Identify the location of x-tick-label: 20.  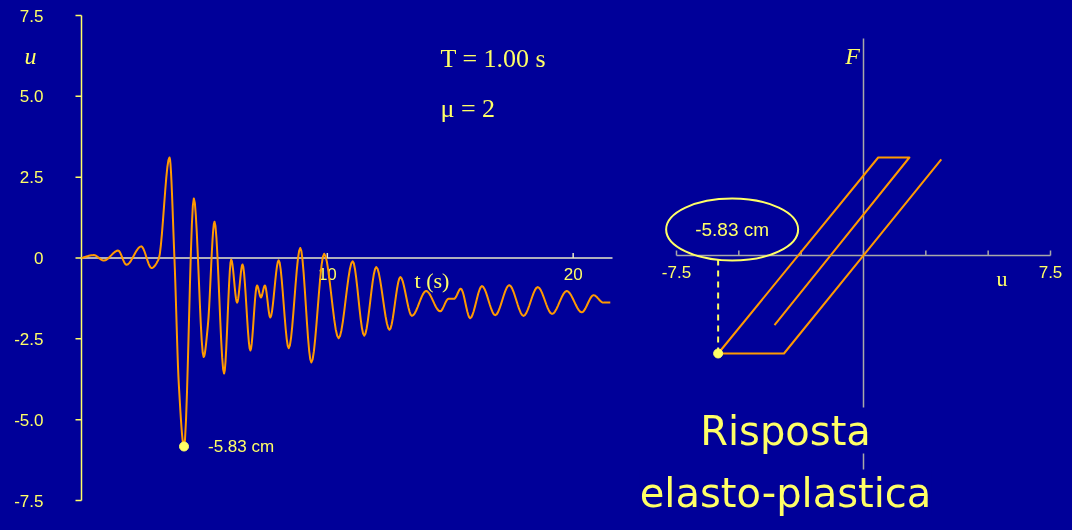
(573, 274).